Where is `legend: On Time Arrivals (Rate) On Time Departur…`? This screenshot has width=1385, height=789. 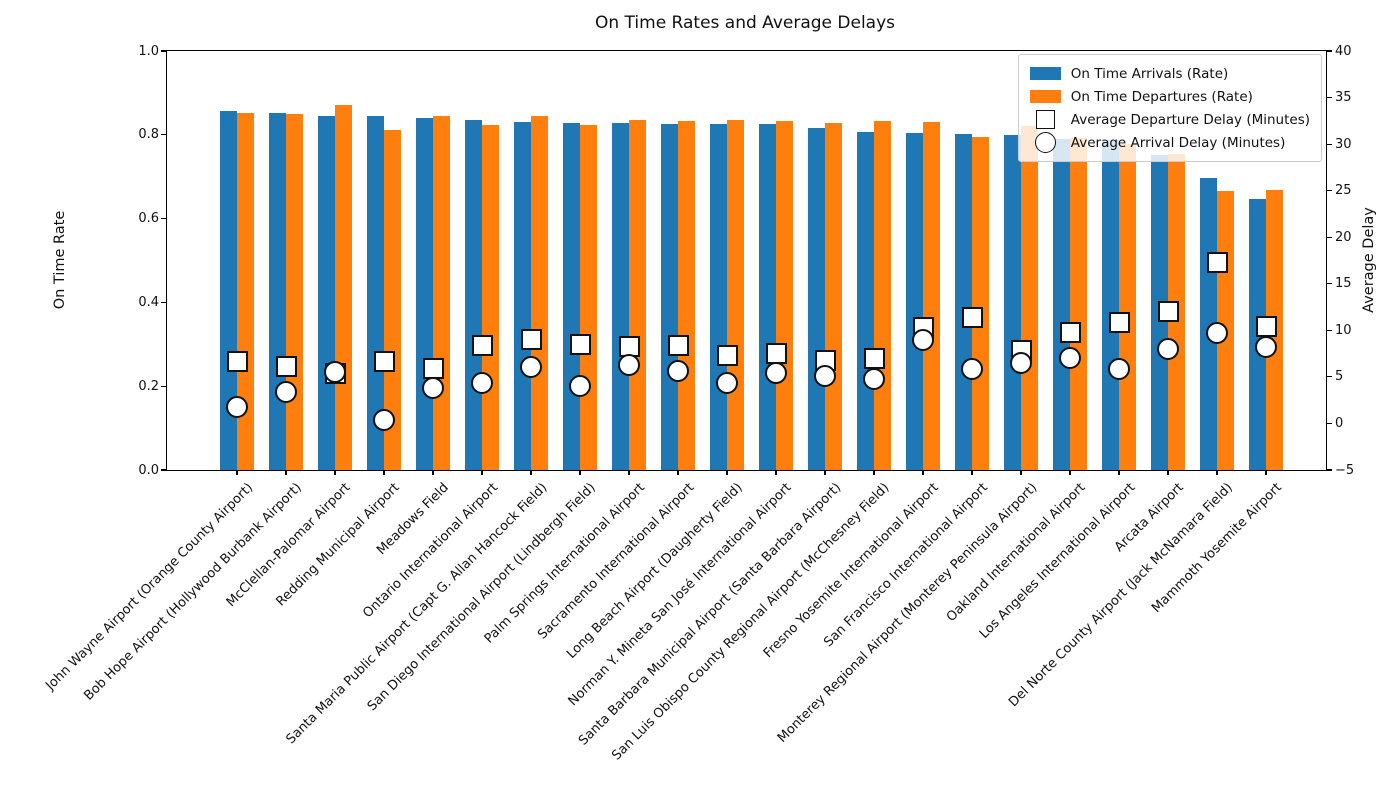
legend: On Time Arrivals (Rate) On Time Departur… is located at coordinates (1169, 108).